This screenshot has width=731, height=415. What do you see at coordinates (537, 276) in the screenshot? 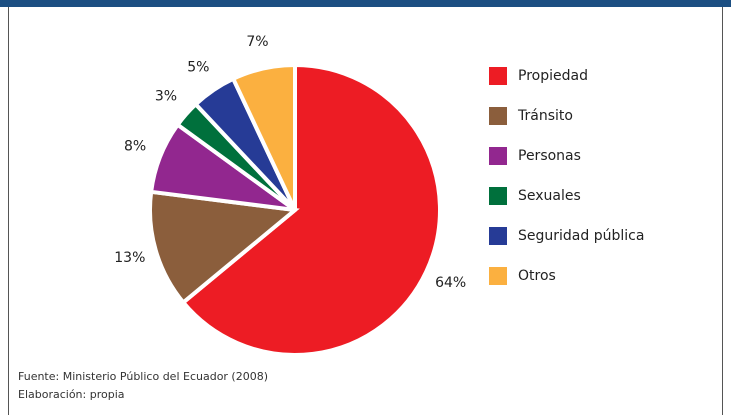
I see `legend-label: Otros` at bounding box center [537, 276].